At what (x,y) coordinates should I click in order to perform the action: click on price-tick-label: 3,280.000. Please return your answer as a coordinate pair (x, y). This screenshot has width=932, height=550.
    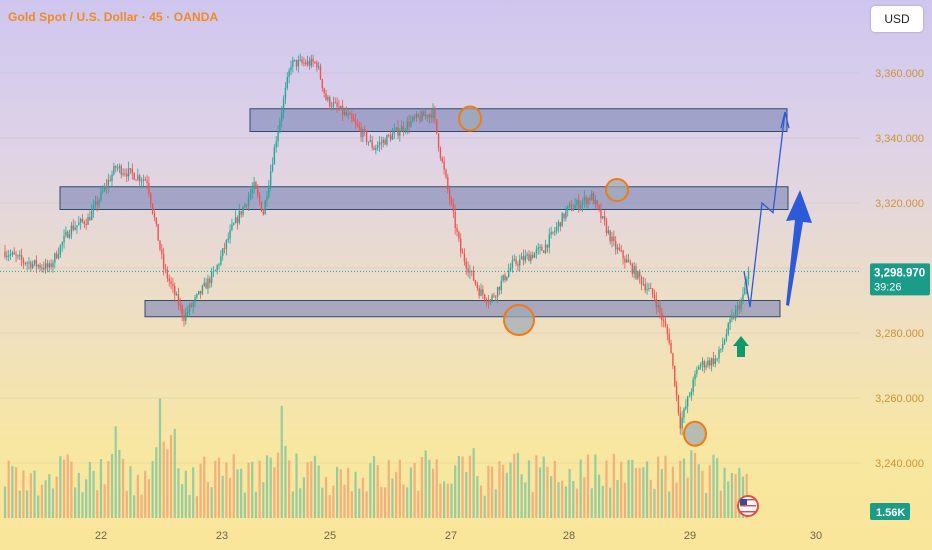
    Looking at the image, I should click on (899, 334).